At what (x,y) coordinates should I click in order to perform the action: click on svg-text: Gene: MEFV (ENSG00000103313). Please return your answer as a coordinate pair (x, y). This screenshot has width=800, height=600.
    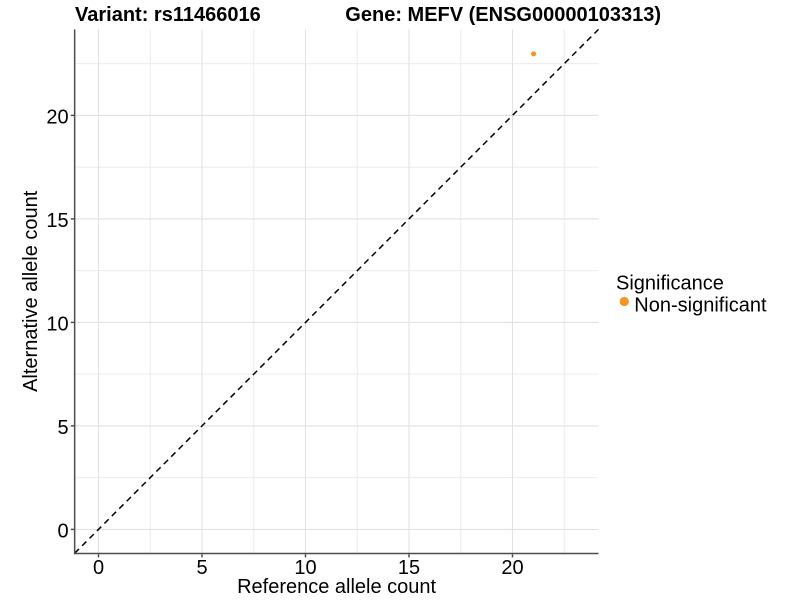
    Looking at the image, I should click on (503, 15).